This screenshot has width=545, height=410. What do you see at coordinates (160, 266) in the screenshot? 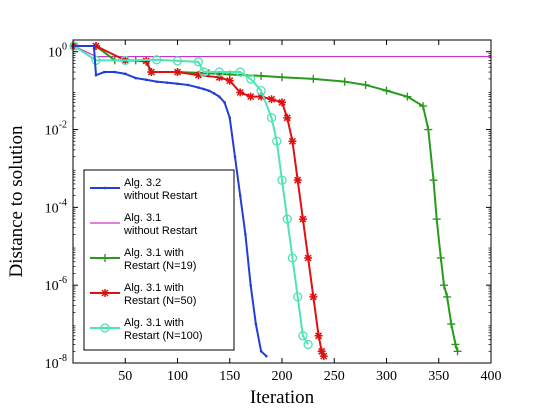
I see `legend-label: Restart (N=19)` at bounding box center [160, 266].